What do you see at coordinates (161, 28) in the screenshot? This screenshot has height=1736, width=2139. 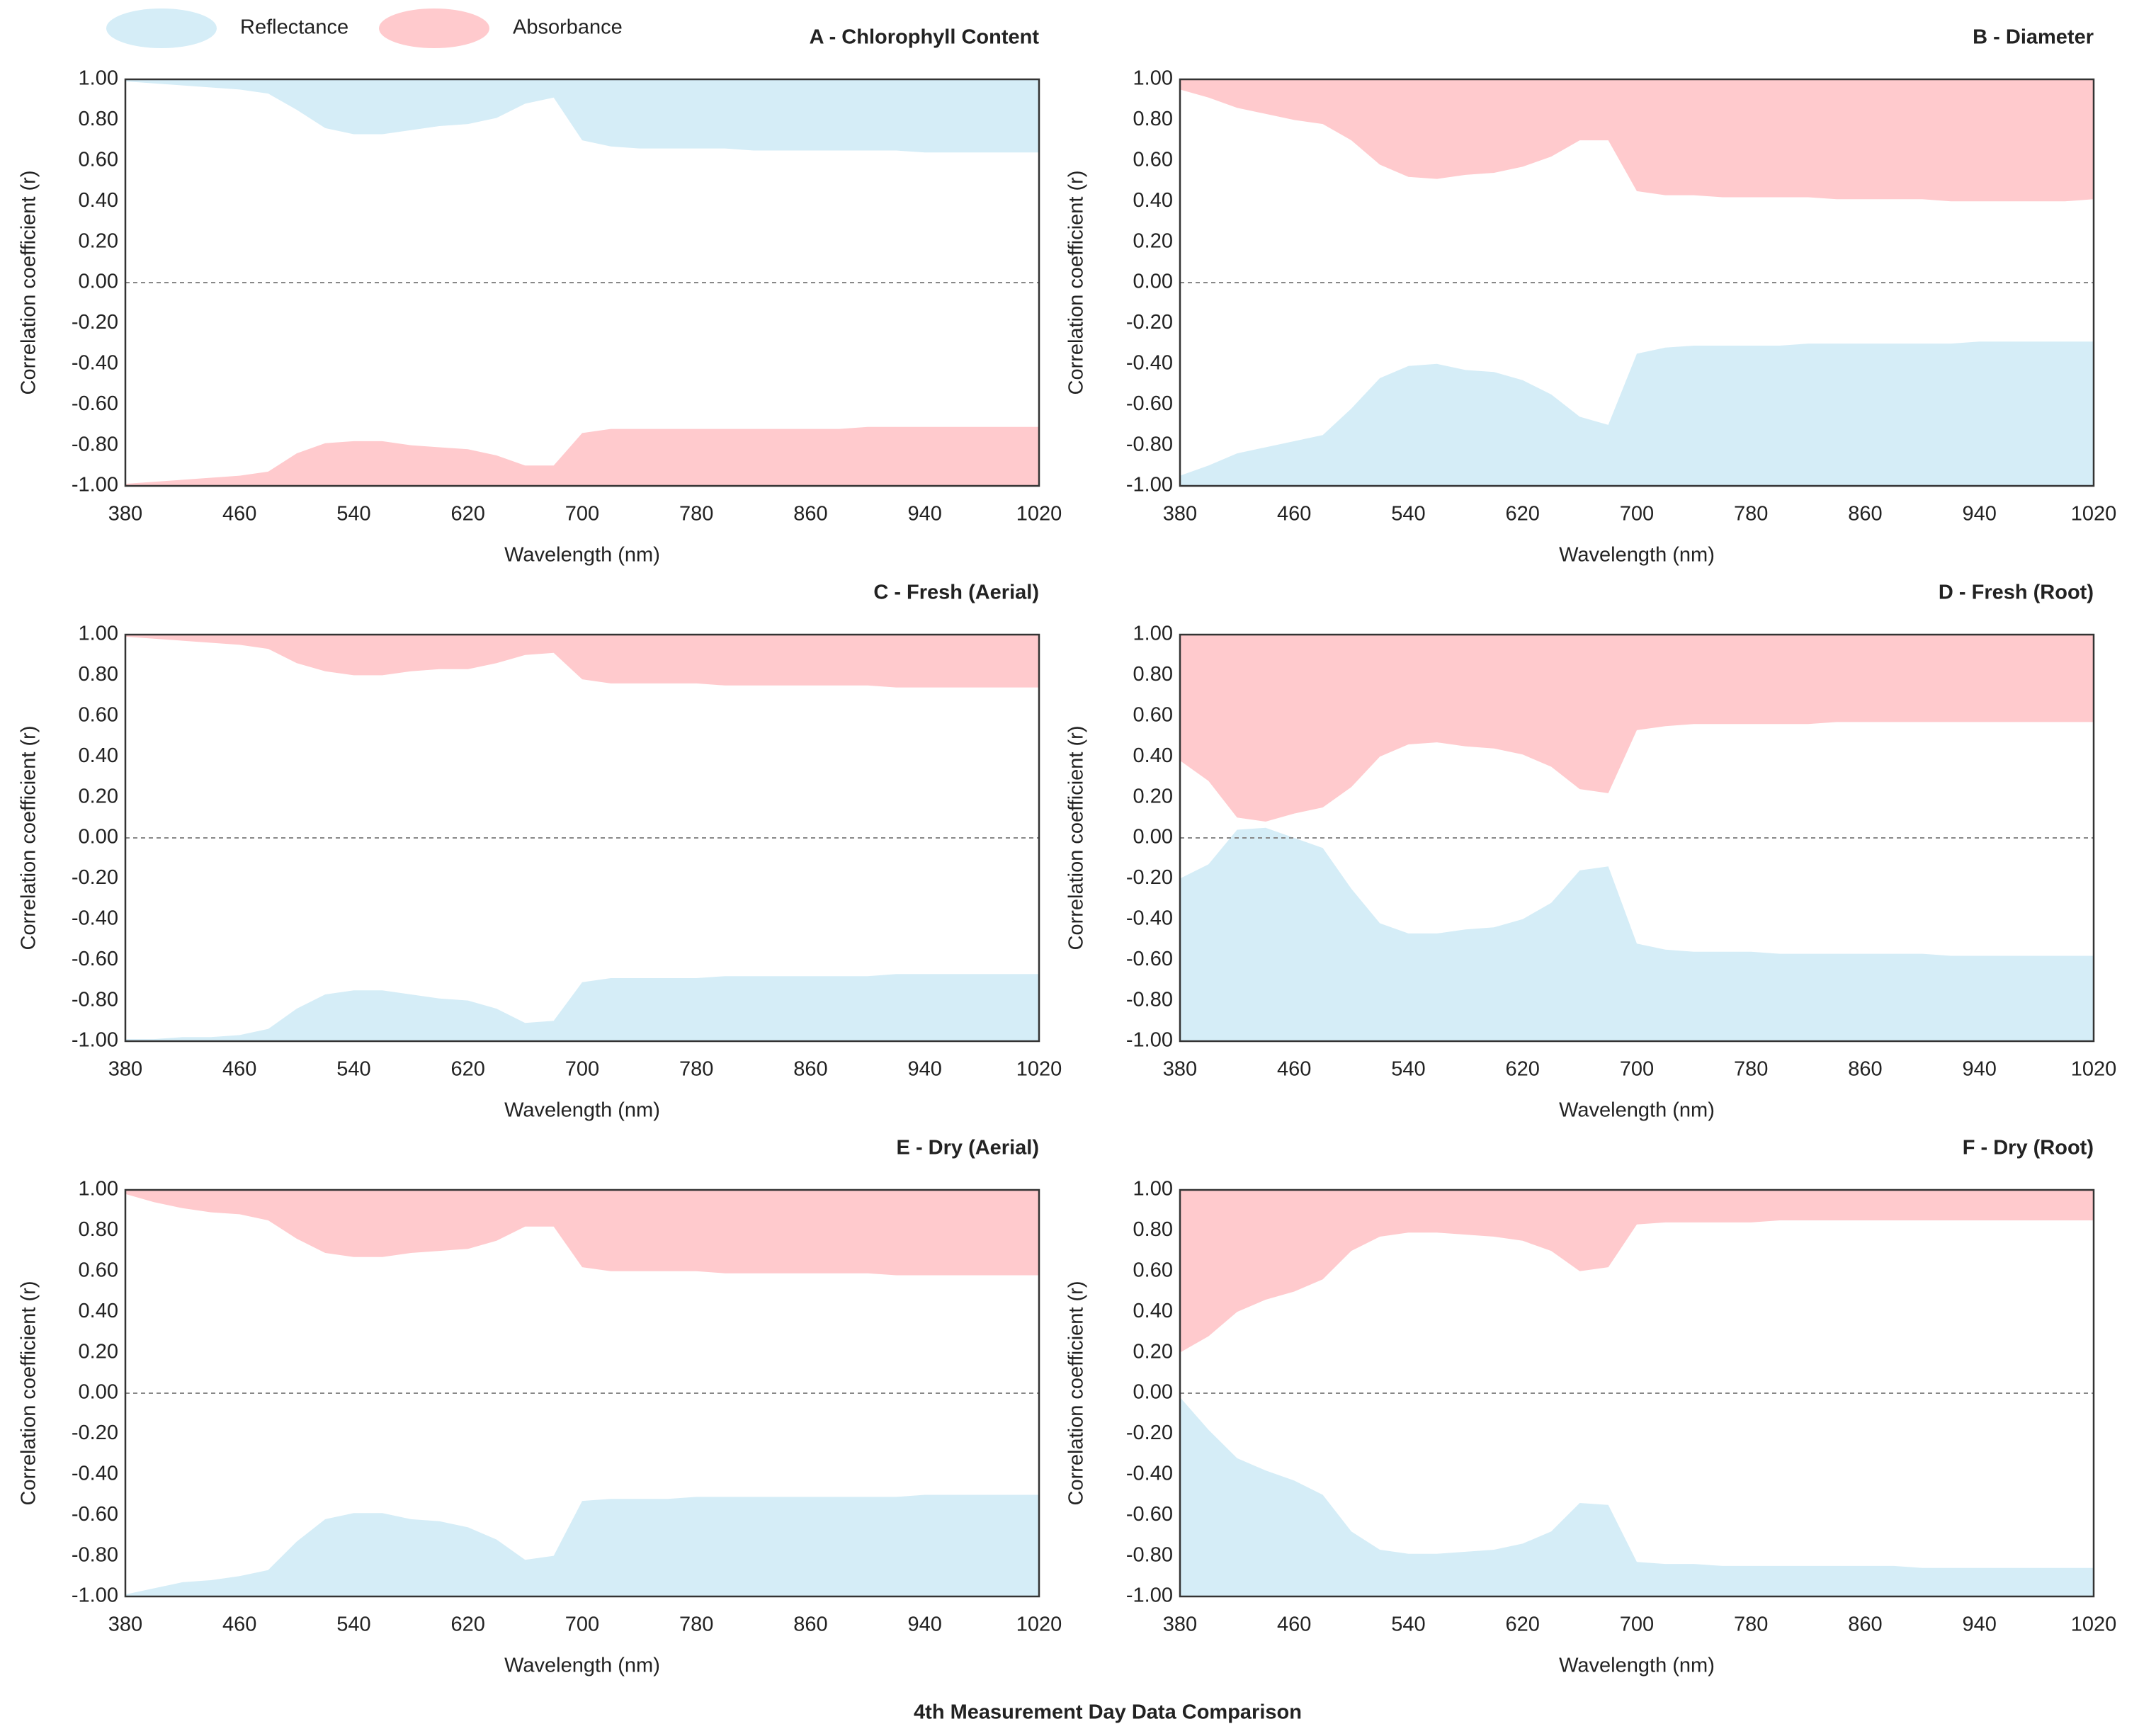 I see `legend-swatch` at bounding box center [161, 28].